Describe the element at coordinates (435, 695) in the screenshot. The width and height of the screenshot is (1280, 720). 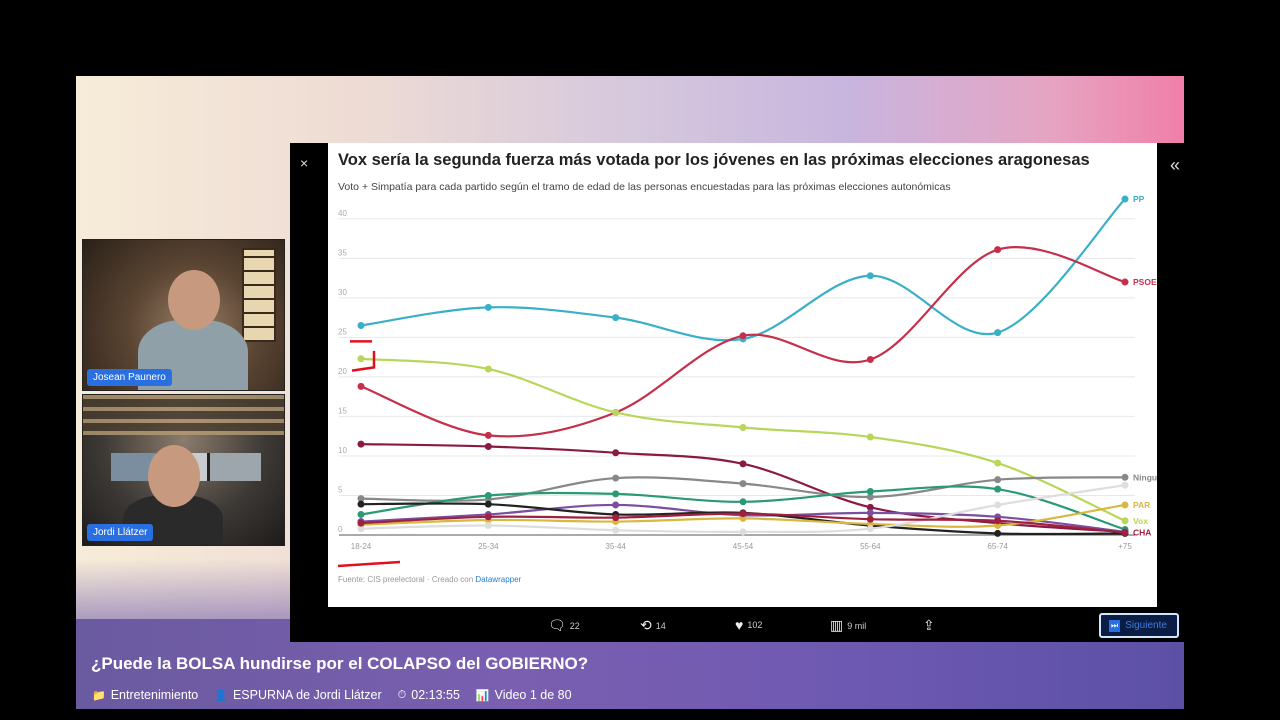
I see `duration-label: 02:13:55` at that location.